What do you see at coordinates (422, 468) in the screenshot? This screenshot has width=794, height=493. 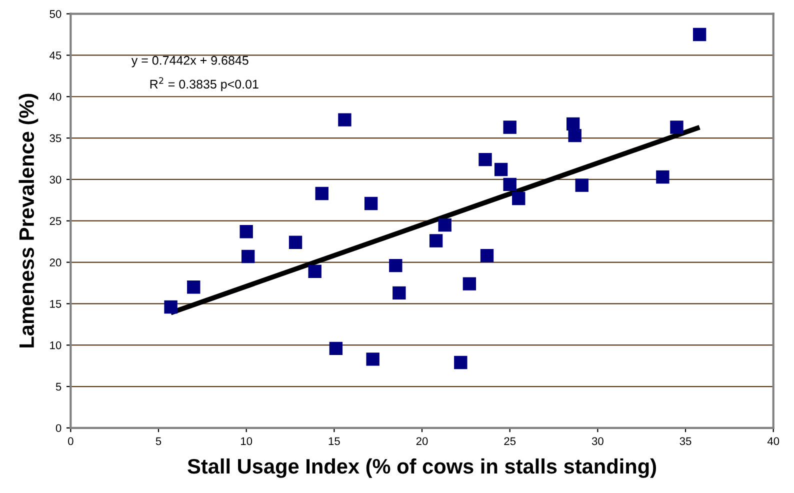 I see `x-axis-title: Stall Usage Index (% of cows in stalls standing)` at bounding box center [422, 468].